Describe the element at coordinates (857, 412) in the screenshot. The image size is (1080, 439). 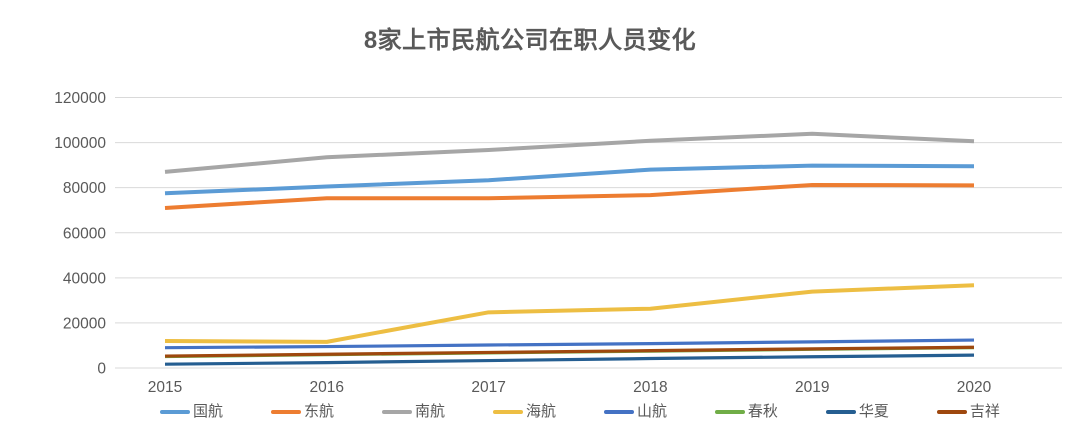
I see `legend-item-huaxia: 华夏` at that location.